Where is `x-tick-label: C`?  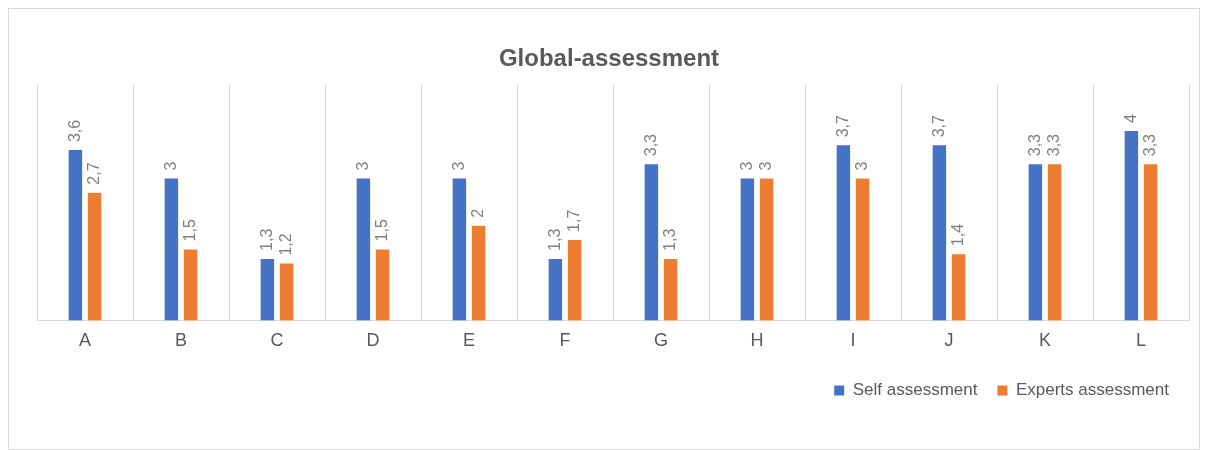
x-tick-label: C is located at coordinates (277, 340).